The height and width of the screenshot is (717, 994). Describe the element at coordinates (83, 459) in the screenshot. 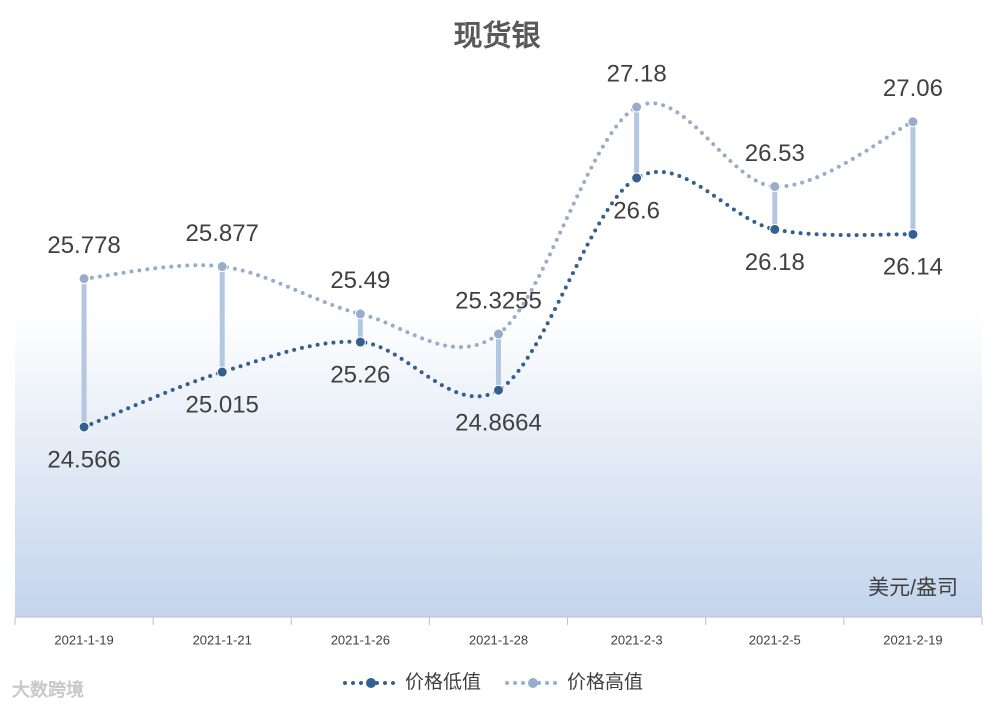

I see `data-label: 24.566` at that location.